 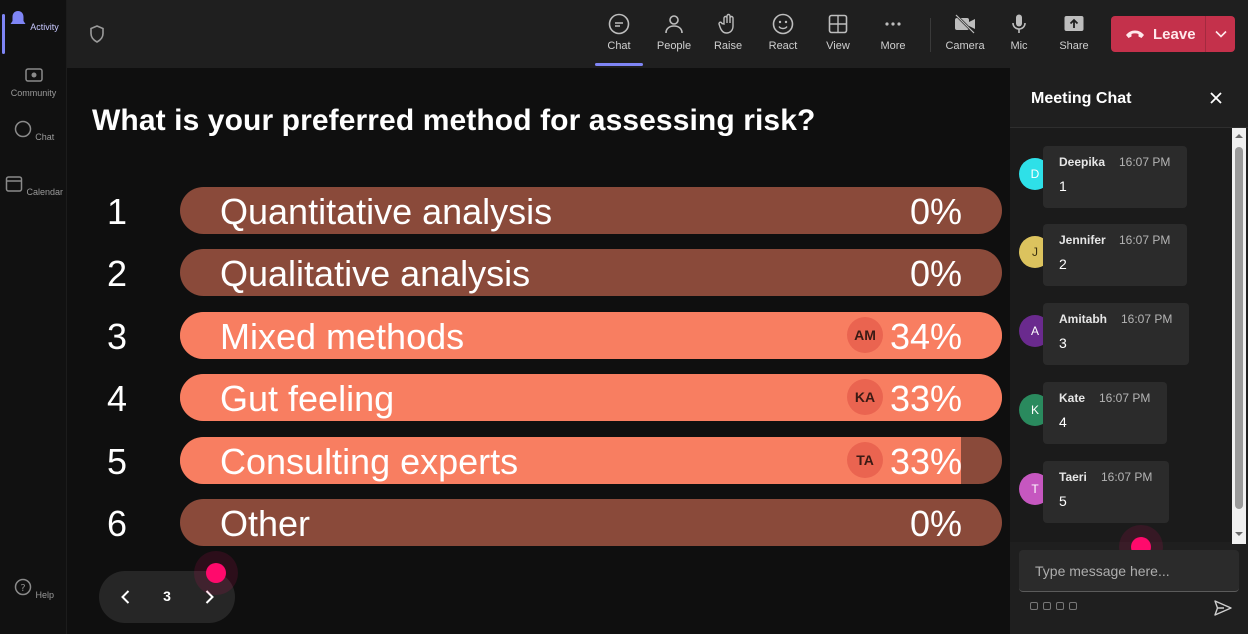 I want to click on scroll-up-icon, so click(x=1239, y=136).